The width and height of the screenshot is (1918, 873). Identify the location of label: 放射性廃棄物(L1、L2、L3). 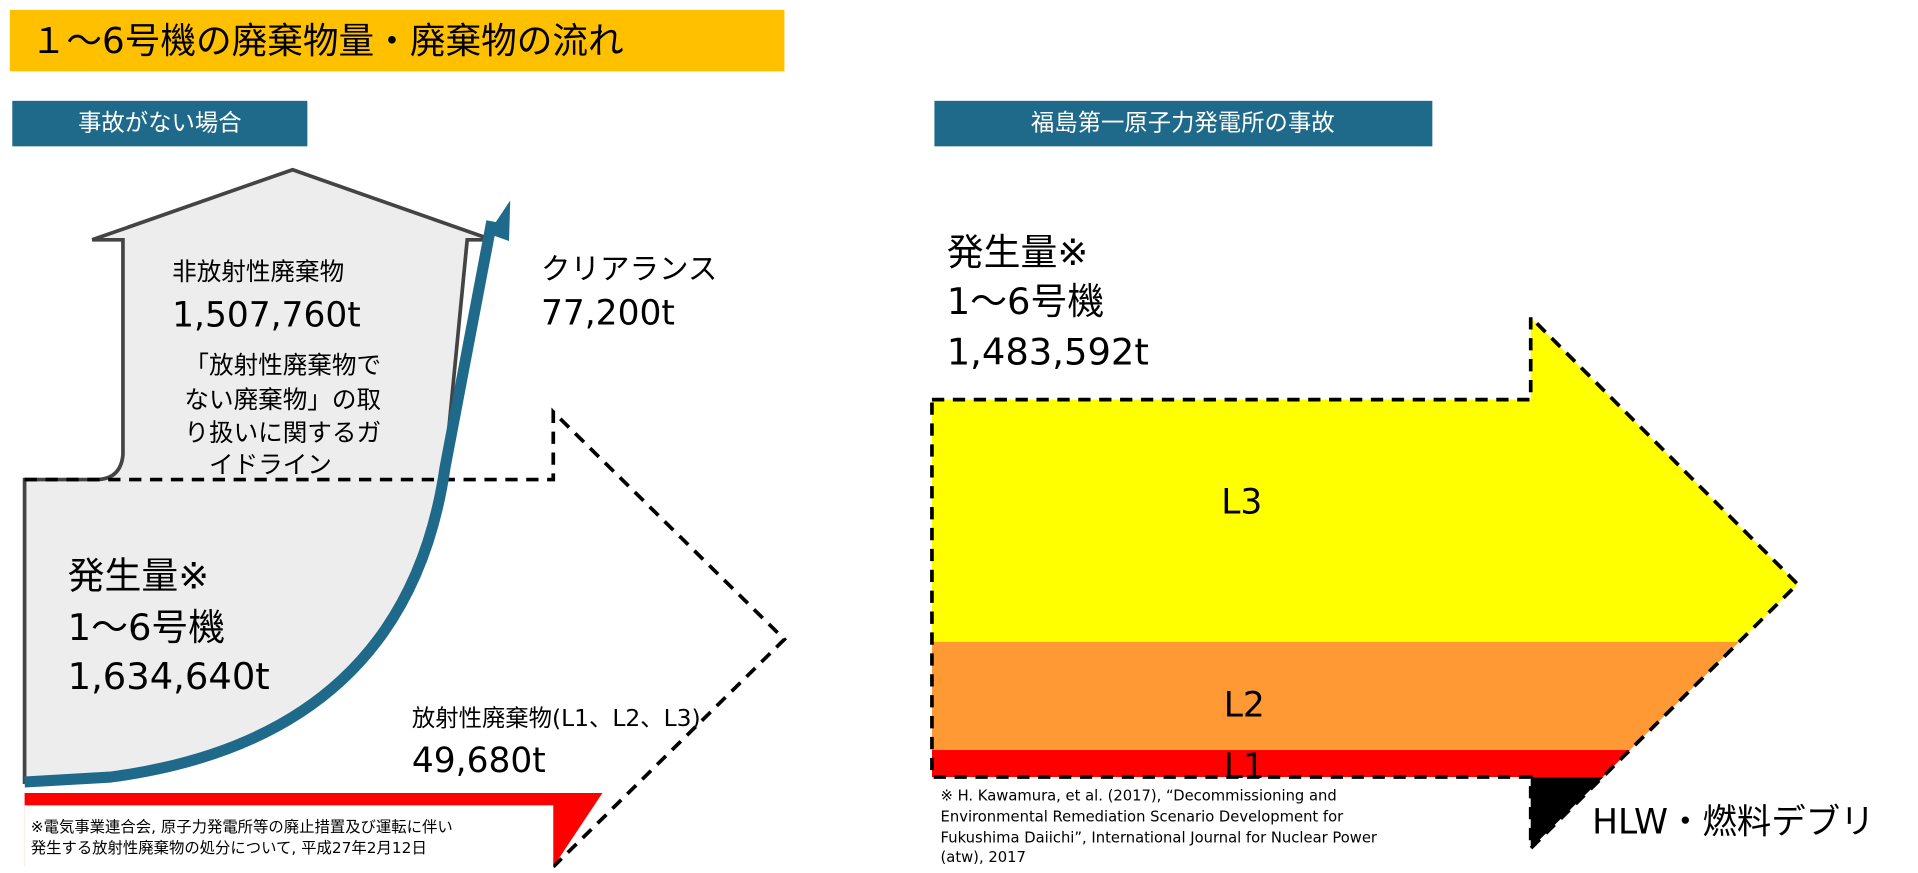
(556, 718).